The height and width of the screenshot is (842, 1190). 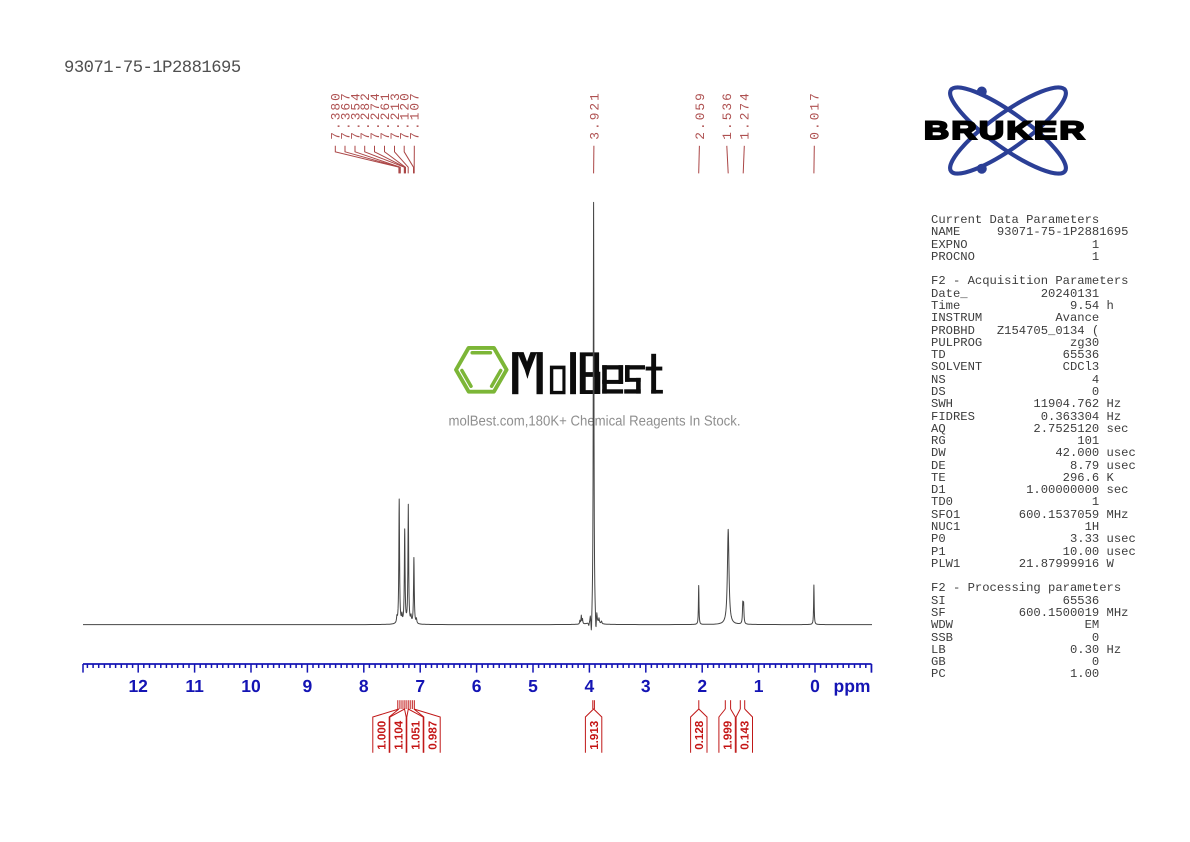 I want to click on svg-text: 11, so click(x=194, y=686).